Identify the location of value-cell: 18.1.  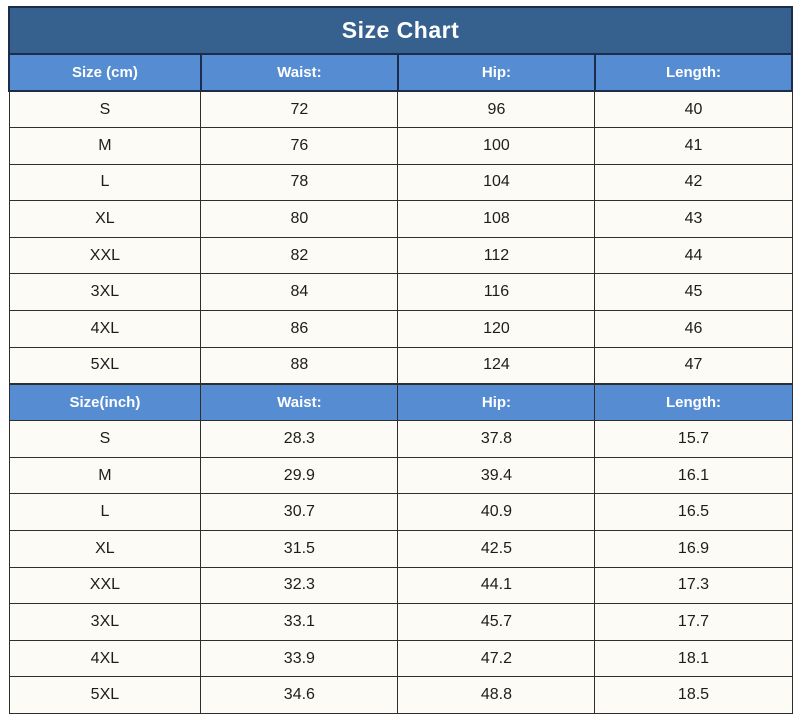
(693, 658).